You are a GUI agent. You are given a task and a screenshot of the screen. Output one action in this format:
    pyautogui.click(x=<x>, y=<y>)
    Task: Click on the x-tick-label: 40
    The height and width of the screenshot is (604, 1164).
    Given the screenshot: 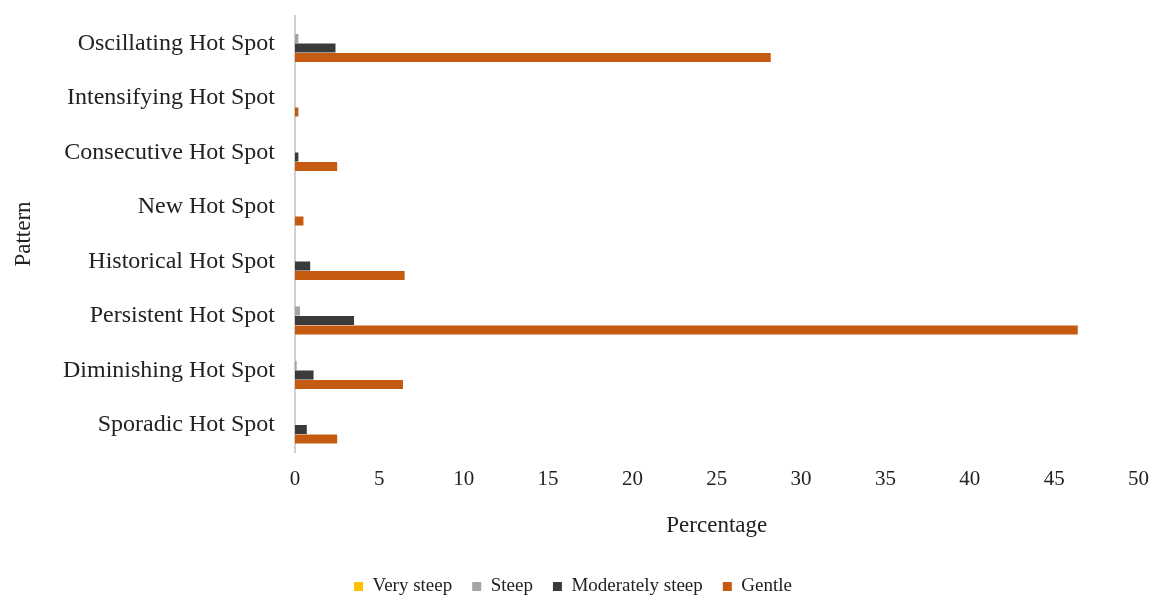 What is the action you would take?
    pyautogui.click(x=970, y=478)
    